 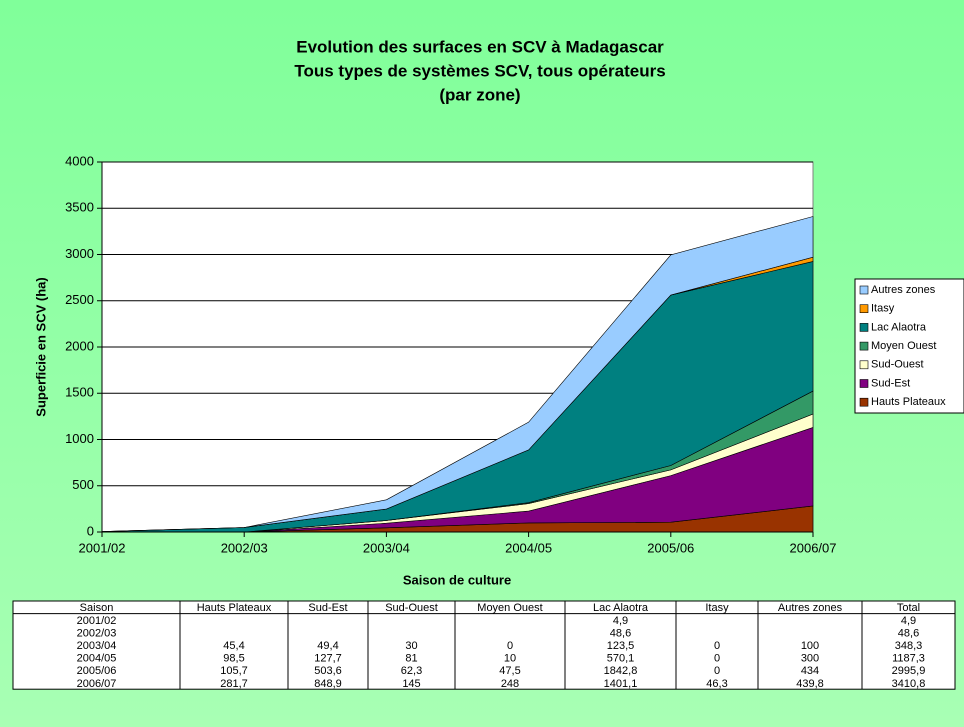 What do you see at coordinates (411, 659) in the screenshot?
I see `table-cell: 81` at bounding box center [411, 659].